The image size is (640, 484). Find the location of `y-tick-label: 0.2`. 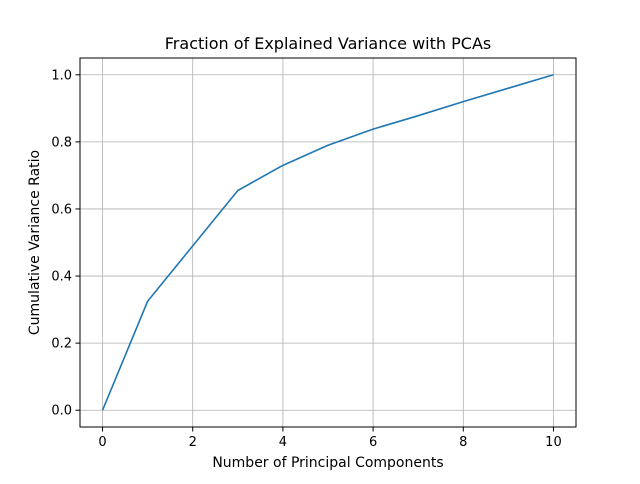

y-tick-label: 0.2 is located at coordinates (61, 344).